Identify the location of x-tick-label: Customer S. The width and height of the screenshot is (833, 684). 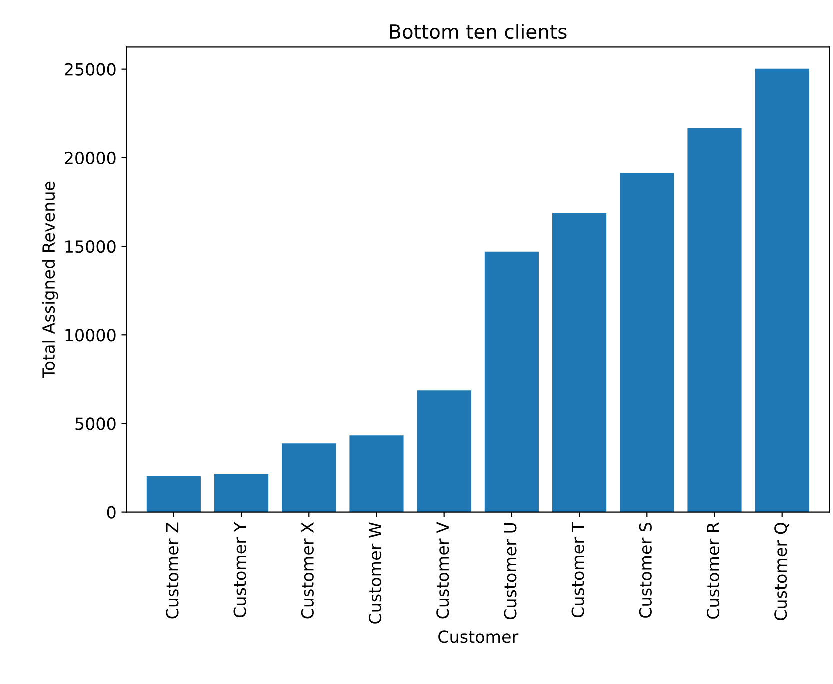
(645, 570).